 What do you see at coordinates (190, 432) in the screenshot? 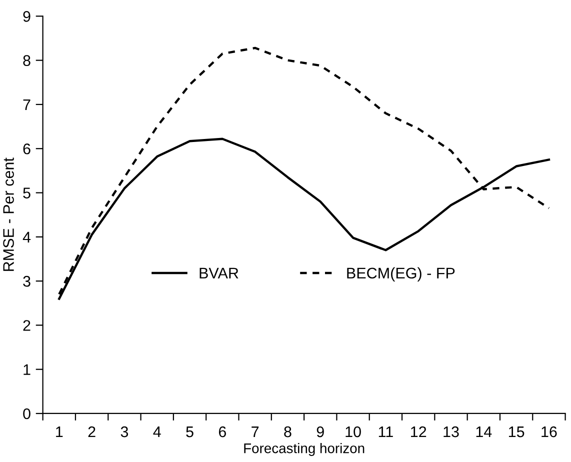
I see `x-tick-label: 5` at bounding box center [190, 432].